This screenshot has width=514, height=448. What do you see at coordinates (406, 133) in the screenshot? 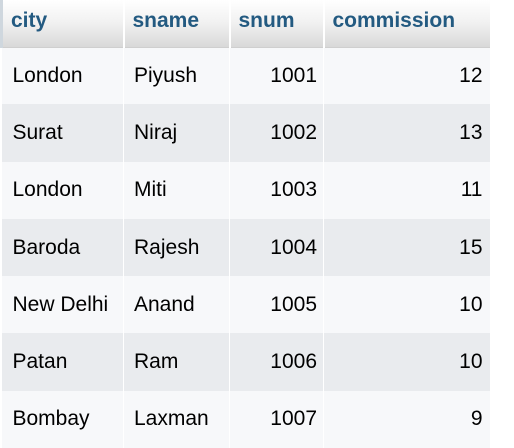
I see `cell-commission: 13` at bounding box center [406, 133].